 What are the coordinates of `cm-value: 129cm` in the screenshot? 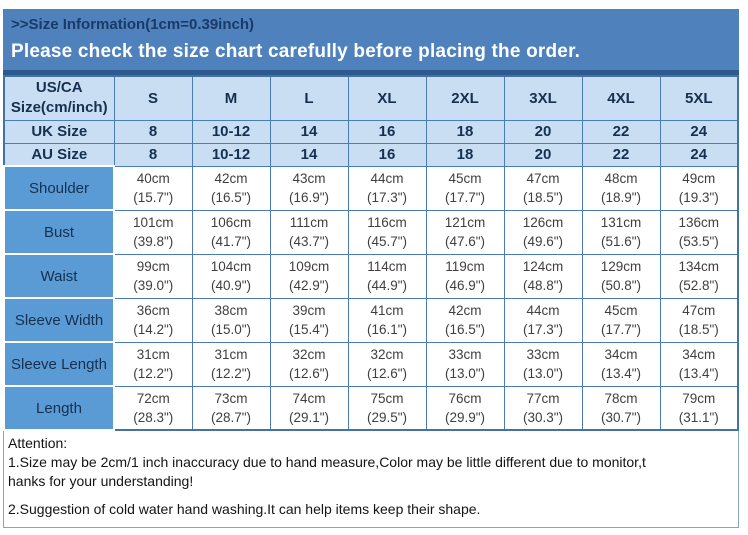 It's located at (621, 266).